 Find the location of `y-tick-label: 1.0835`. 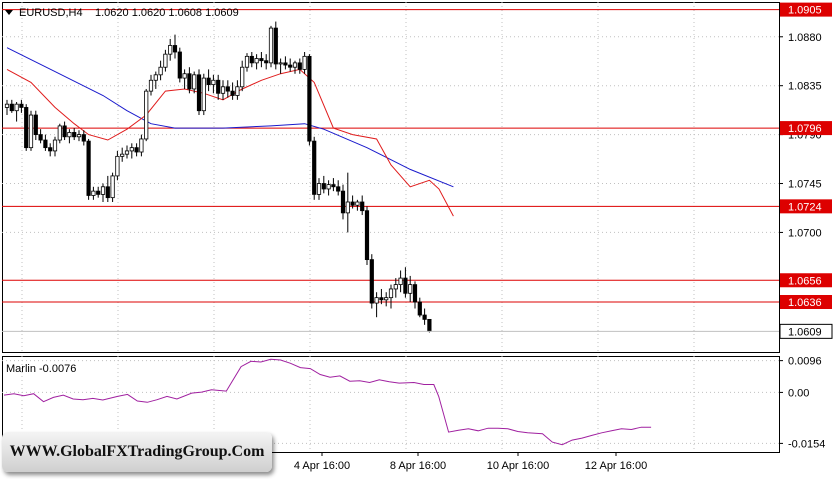

y-tick-label: 1.0835 is located at coordinates (805, 87).